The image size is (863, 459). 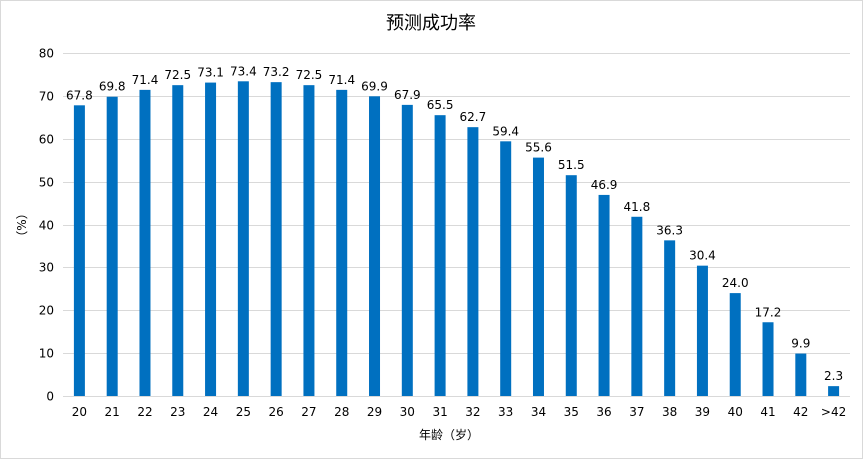 What do you see at coordinates (46, 140) in the screenshot?
I see `y-tick-label: 60` at bounding box center [46, 140].